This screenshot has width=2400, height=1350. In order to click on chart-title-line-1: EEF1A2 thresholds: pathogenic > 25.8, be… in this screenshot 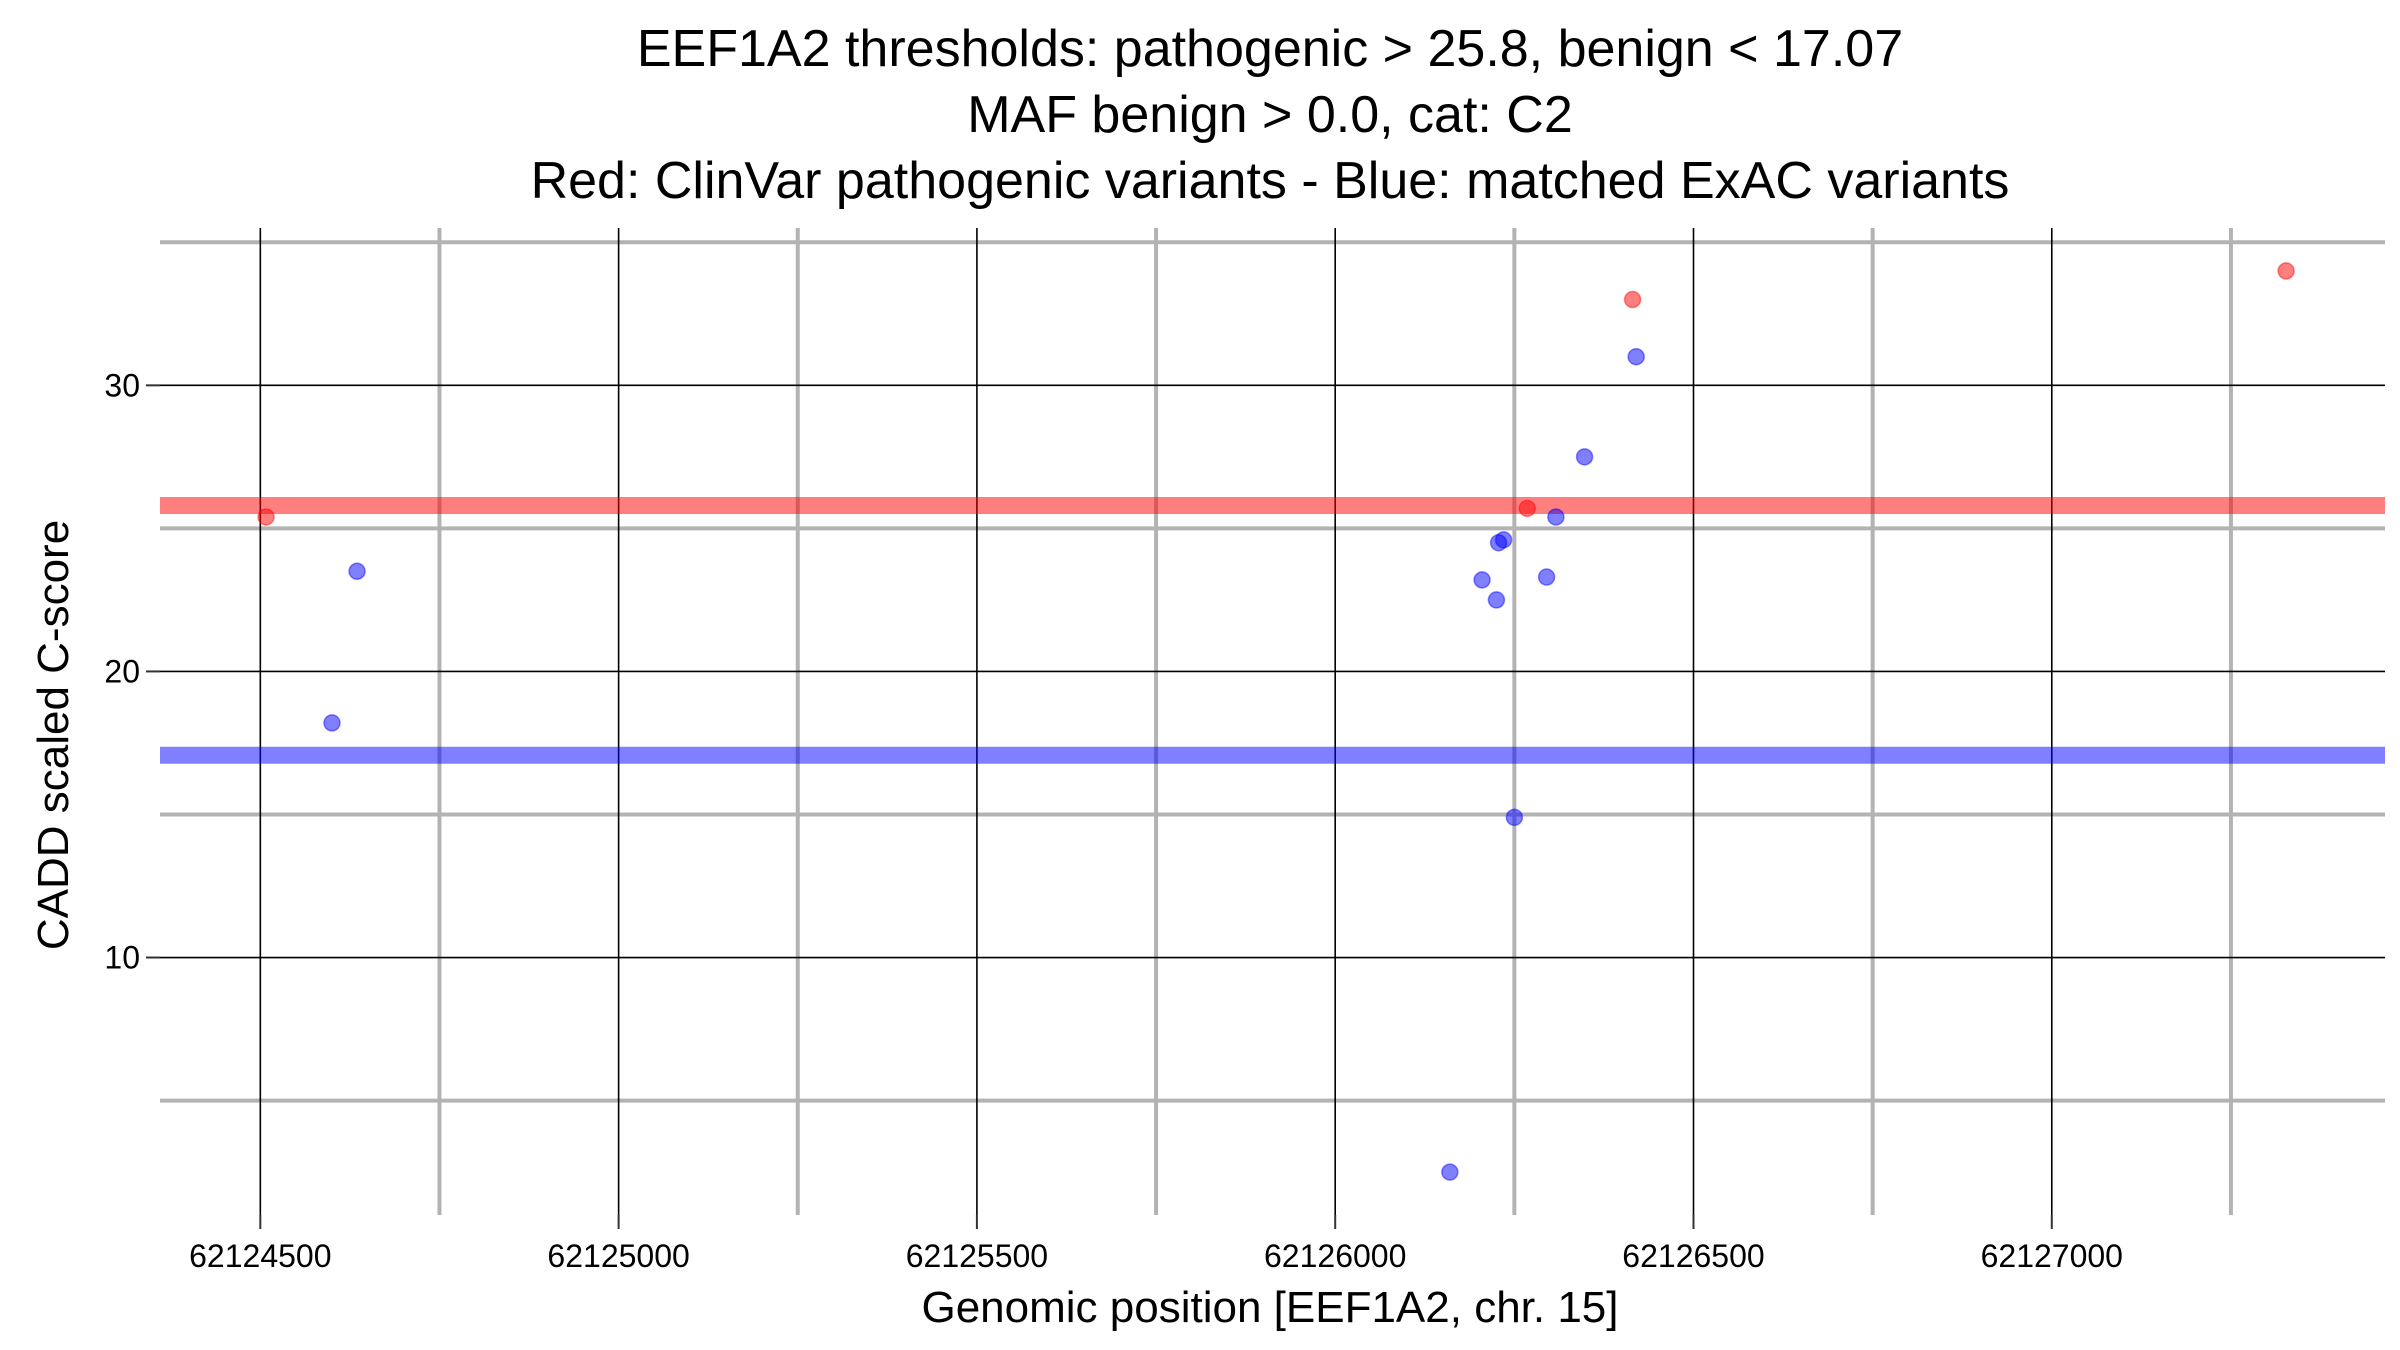, I will do `click(1270, 49)`.